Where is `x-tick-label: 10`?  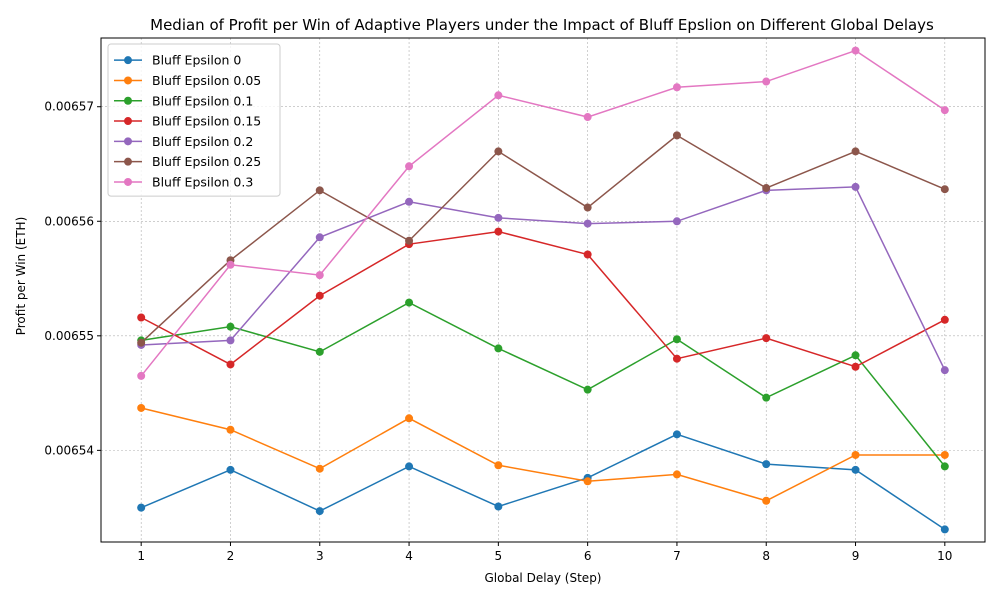
x-tick-label: 10 is located at coordinates (944, 556).